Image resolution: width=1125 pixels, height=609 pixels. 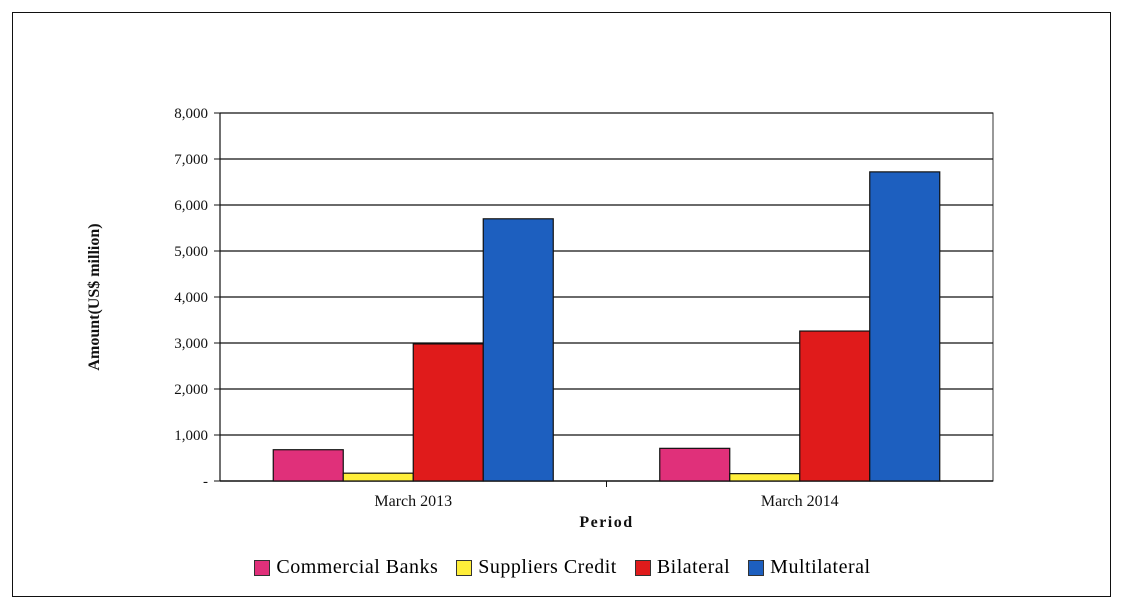 What do you see at coordinates (693, 567) in the screenshot?
I see `legend-label: Bilateral` at bounding box center [693, 567].